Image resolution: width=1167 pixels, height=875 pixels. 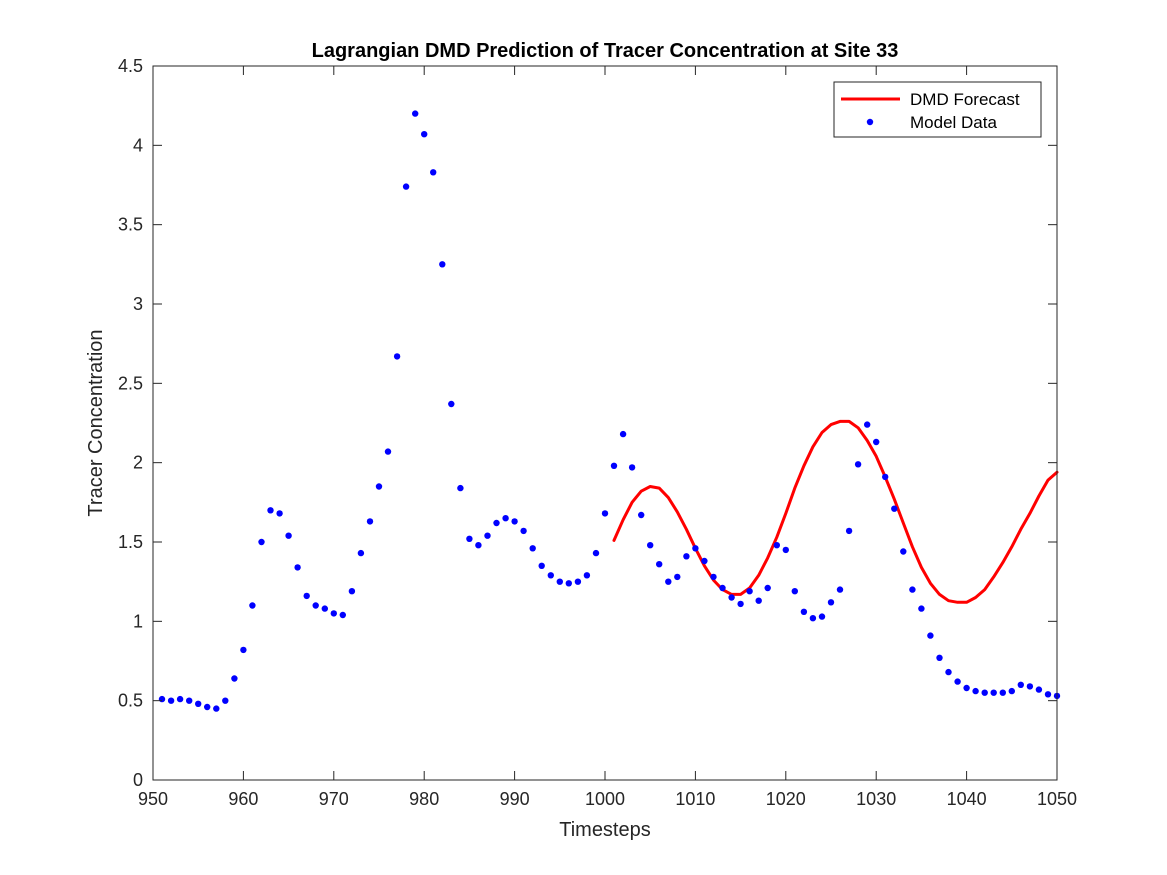 What do you see at coordinates (953, 122) in the screenshot?
I see `legend-label-model-data: Model Data` at bounding box center [953, 122].